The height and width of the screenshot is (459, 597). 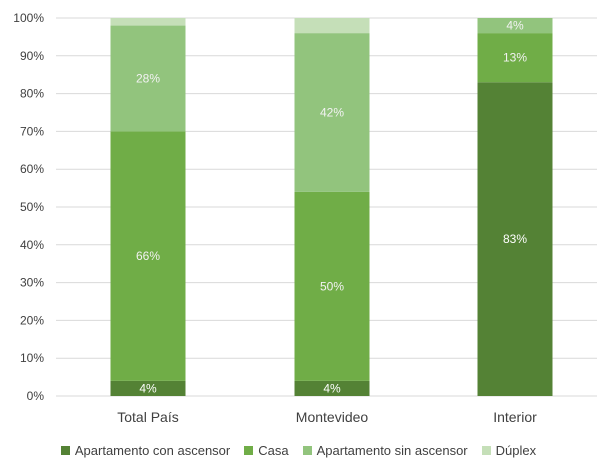 I want to click on y-tick-label: 30%, so click(x=32, y=283).